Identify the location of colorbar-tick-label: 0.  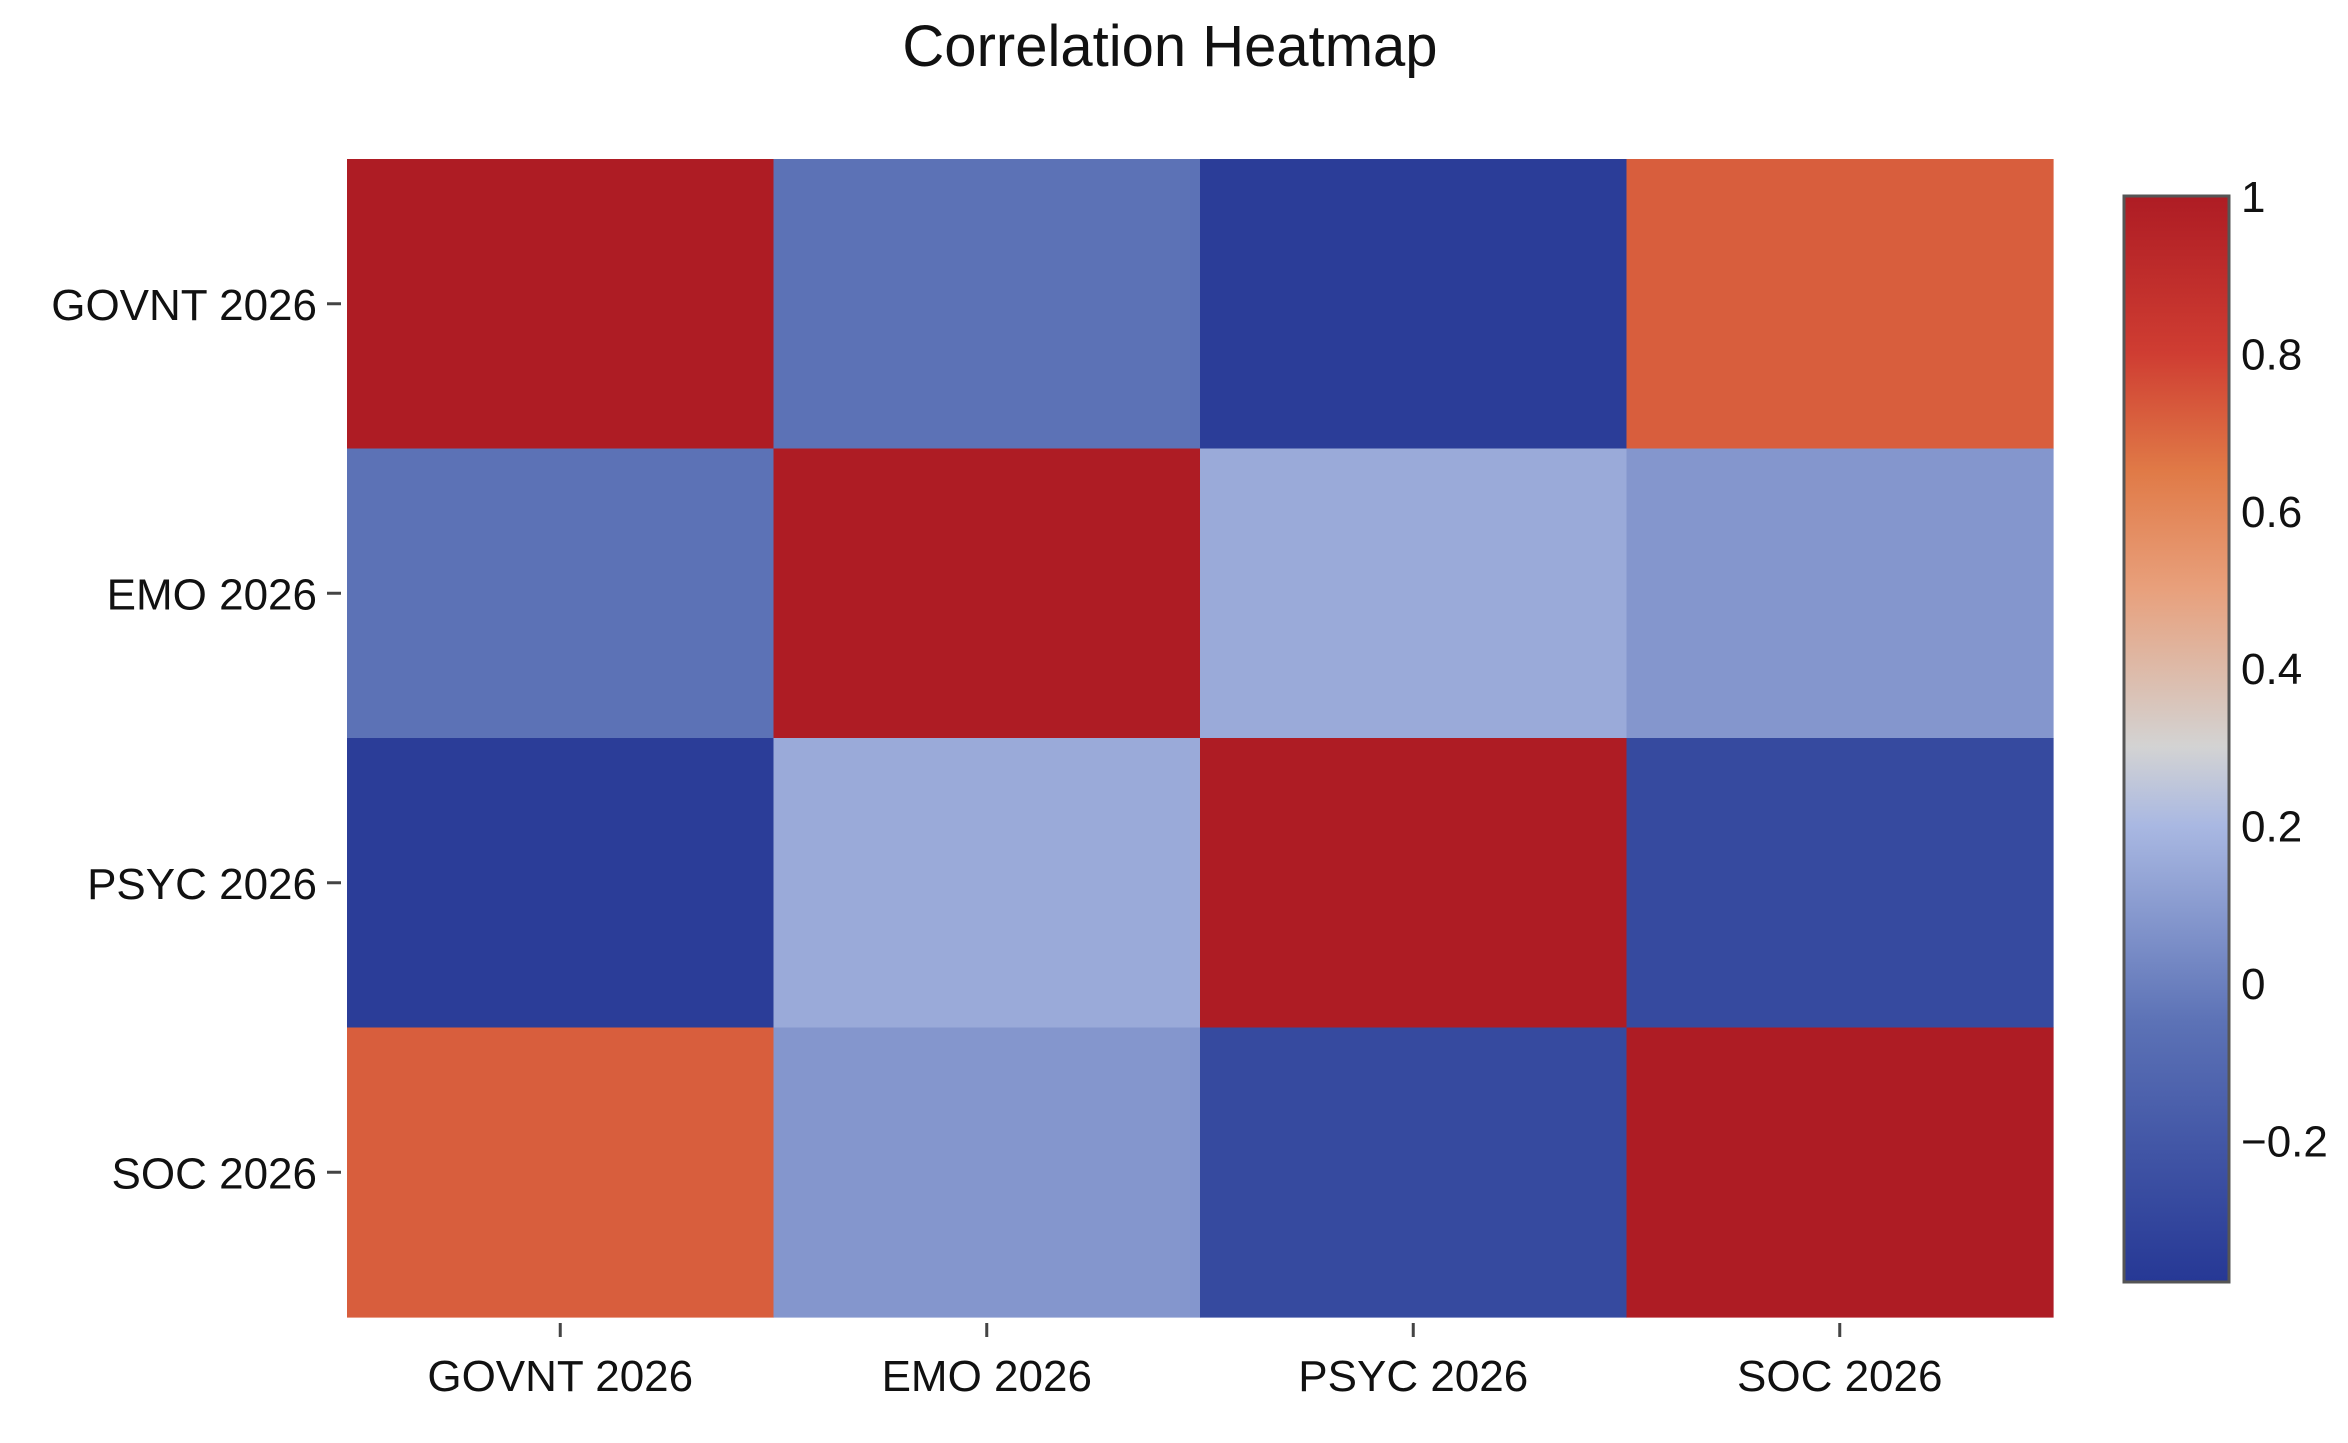
(2253, 984).